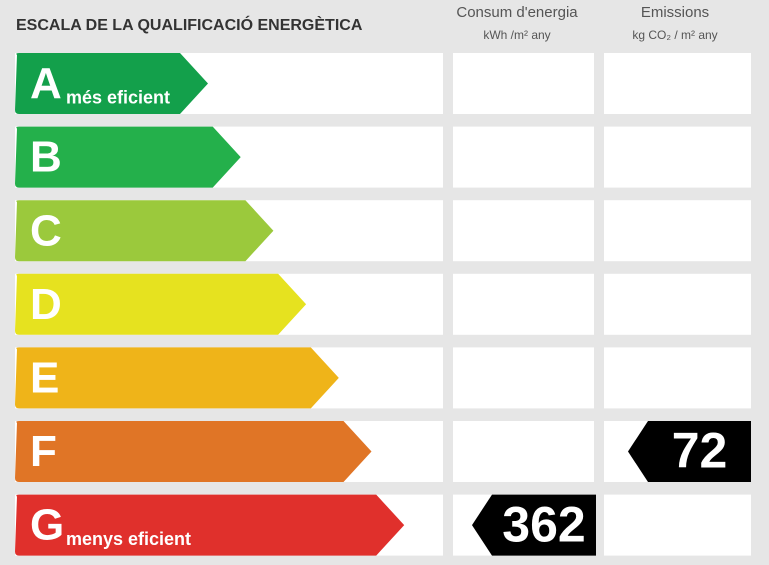 This screenshot has height=565, width=769. What do you see at coordinates (46, 304) in the screenshot?
I see `class-letter: D` at bounding box center [46, 304].